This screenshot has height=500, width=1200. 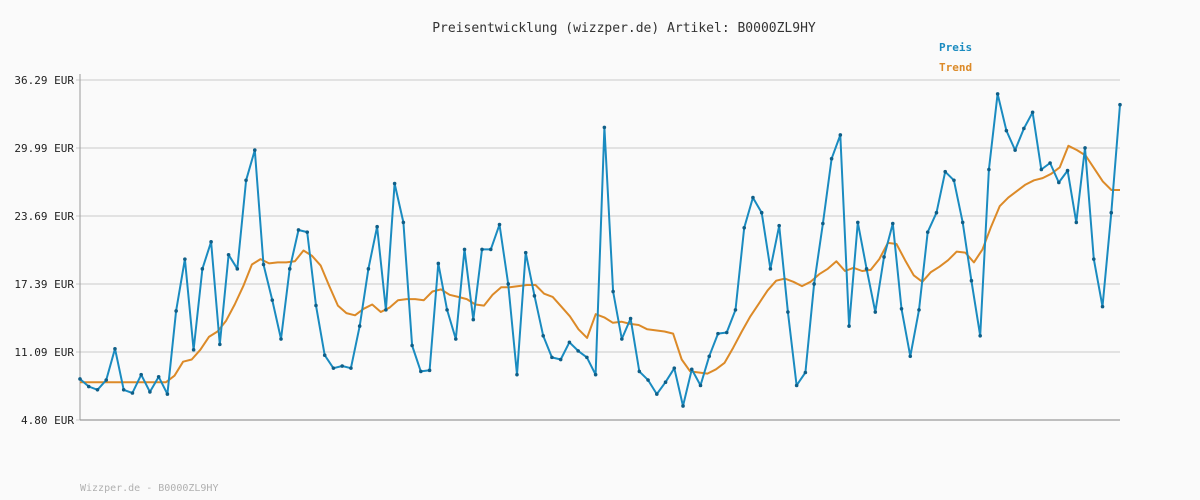 I want to click on y-tick-label: 23.69 EUR, so click(x=44, y=216).